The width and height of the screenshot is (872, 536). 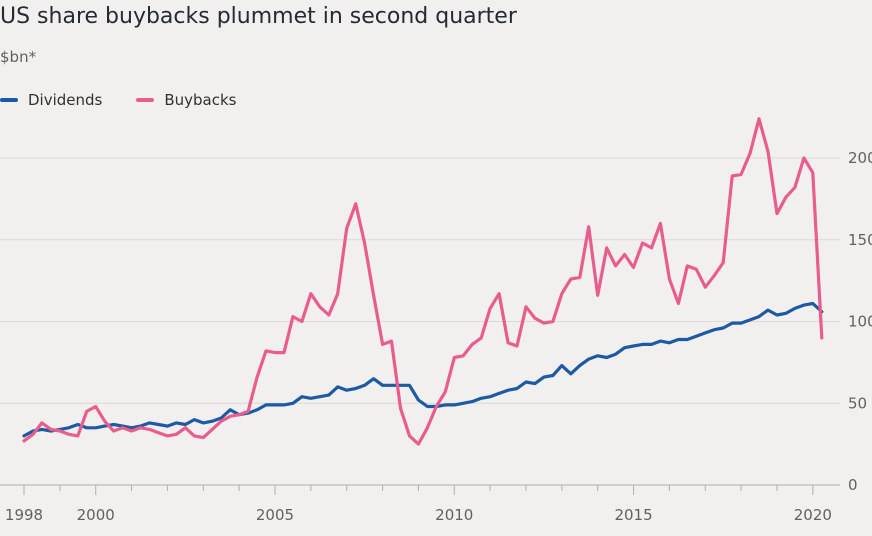 I want to click on legend-swatch-buybacks, so click(x=145, y=100).